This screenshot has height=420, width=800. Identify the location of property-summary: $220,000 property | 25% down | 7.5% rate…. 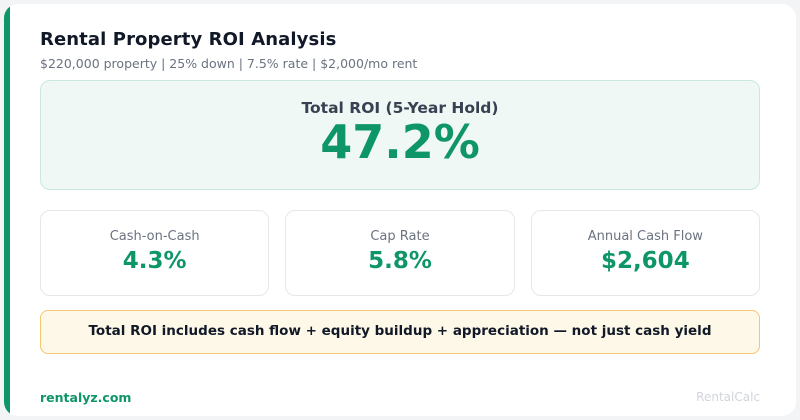
(229, 63).